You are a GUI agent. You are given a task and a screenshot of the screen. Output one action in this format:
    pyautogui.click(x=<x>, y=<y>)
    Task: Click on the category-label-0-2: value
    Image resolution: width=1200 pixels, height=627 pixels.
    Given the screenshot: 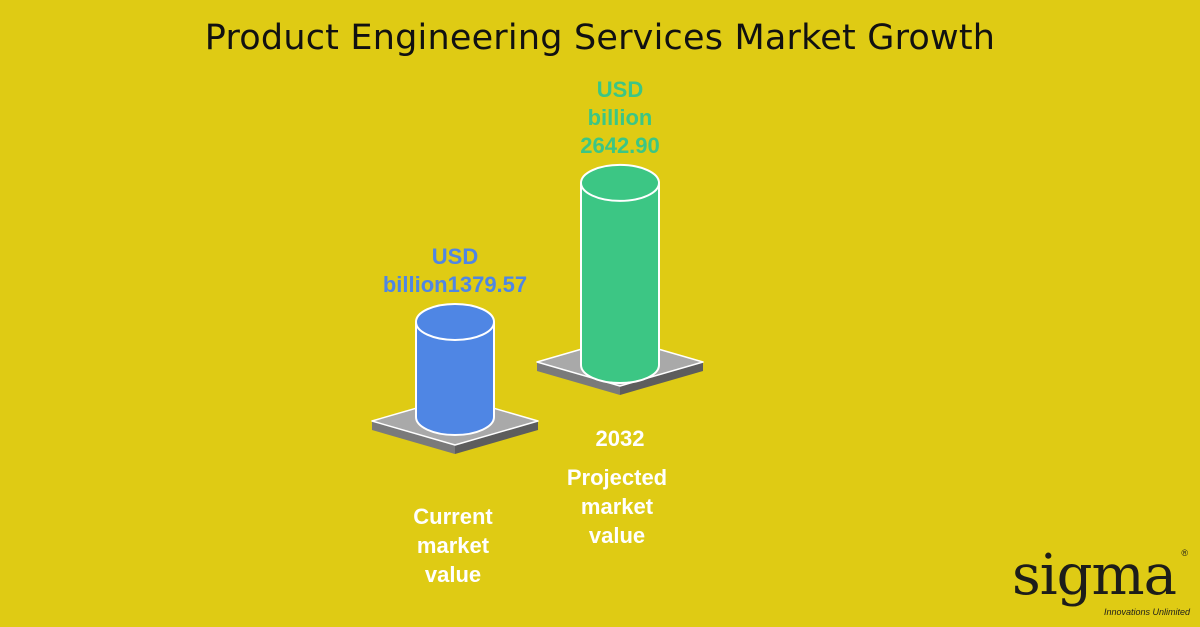 What is the action you would take?
    pyautogui.click(x=453, y=574)
    